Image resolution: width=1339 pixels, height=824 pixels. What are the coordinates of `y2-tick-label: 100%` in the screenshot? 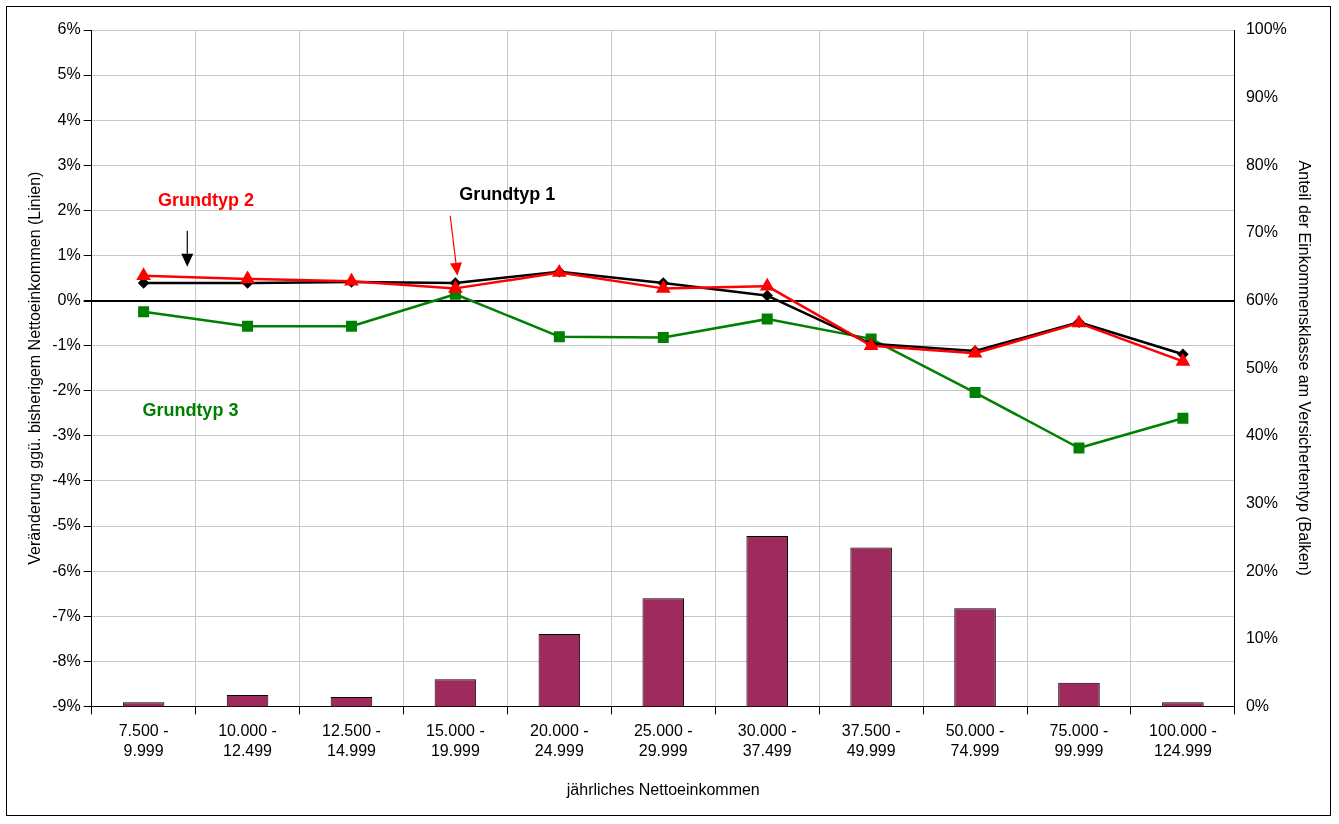 It's located at (1266, 29).